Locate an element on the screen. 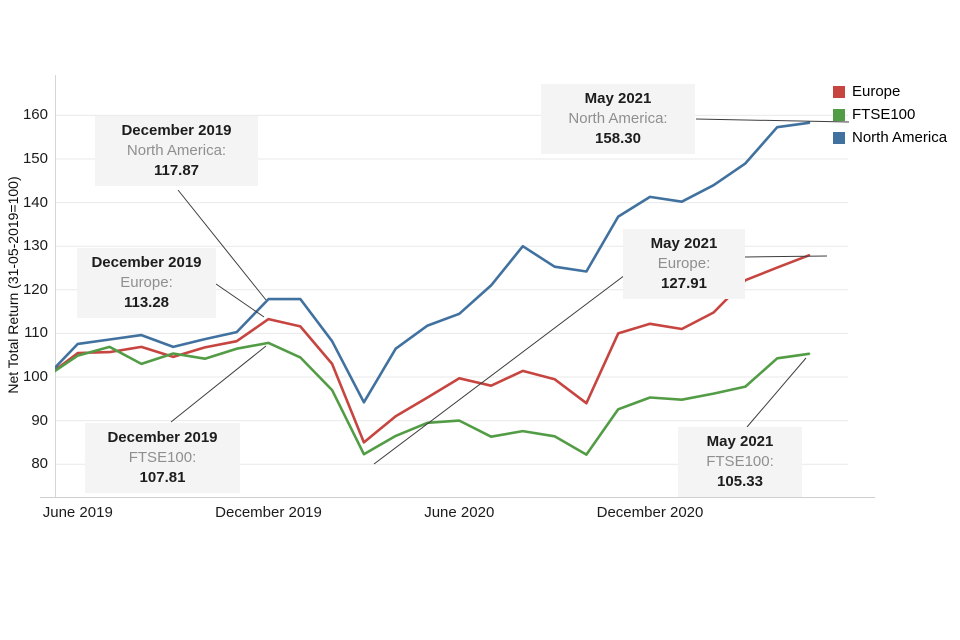  y-tick-label: 120 is located at coordinates (35, 289).